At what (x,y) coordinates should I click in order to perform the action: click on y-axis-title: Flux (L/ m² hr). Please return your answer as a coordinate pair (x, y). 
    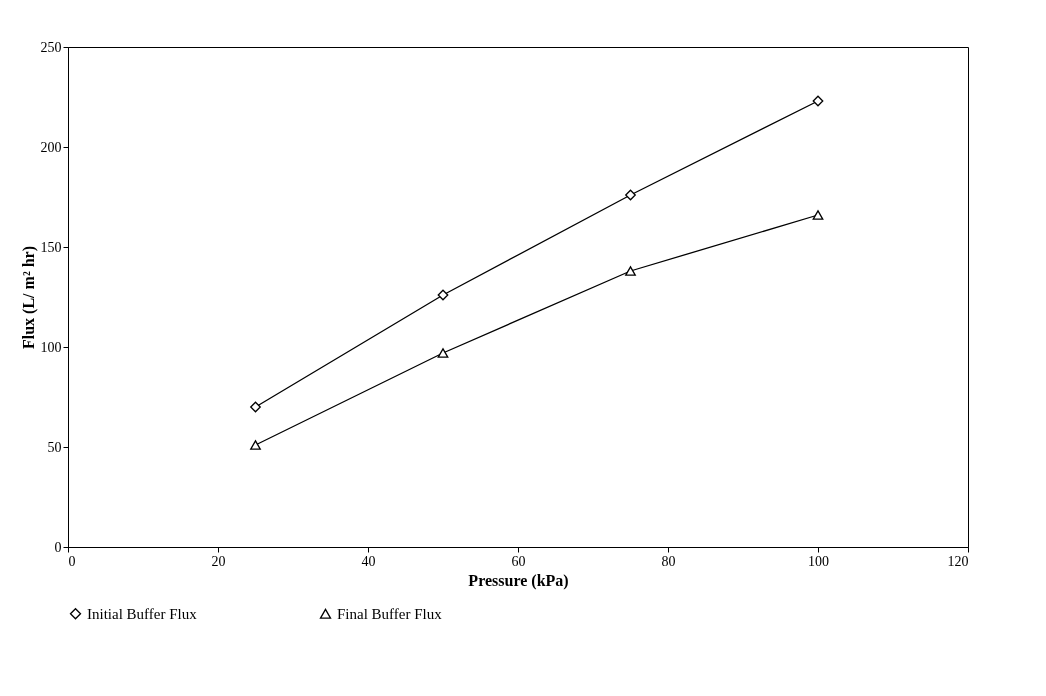
    Looking at the image, I should click on (28, 297).